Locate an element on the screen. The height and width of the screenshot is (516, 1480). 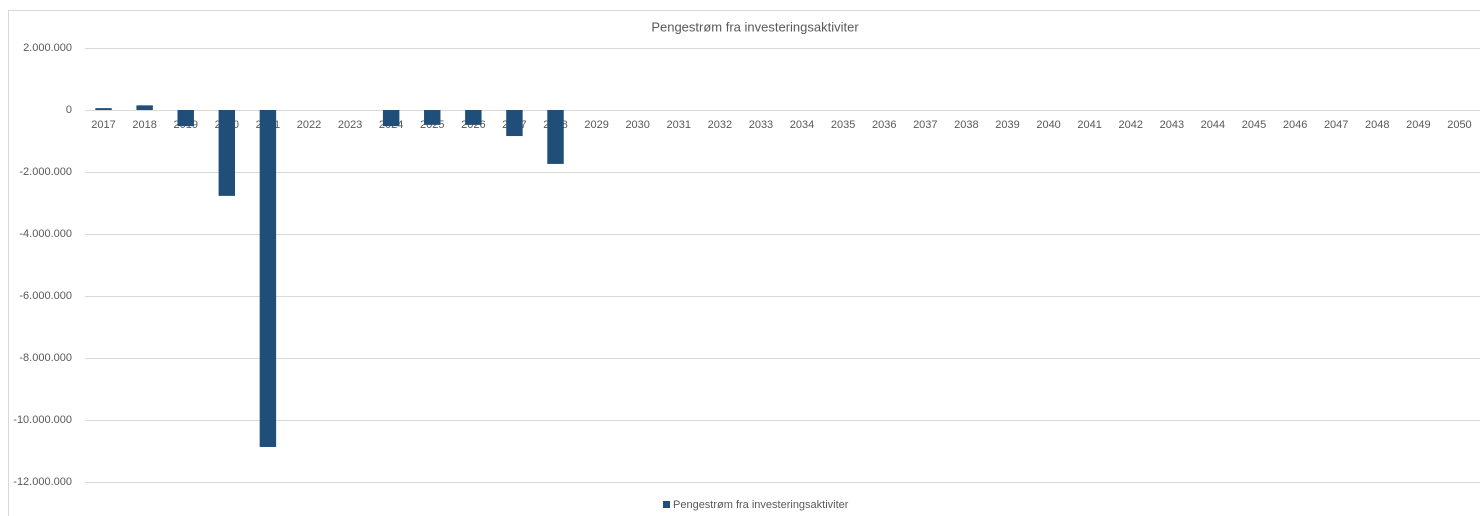
chart-title: Pengestrøm fra investeringsaktiviter is located at coordinates (755, 26).